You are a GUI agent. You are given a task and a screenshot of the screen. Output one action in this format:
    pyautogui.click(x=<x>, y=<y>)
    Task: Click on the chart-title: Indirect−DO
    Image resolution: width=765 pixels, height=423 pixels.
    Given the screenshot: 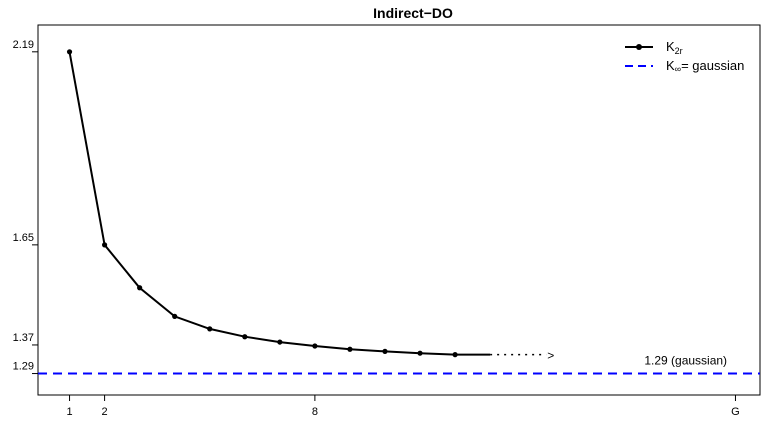 What is the action you would take?
    pyautogui.click(x=413, y=13)
    